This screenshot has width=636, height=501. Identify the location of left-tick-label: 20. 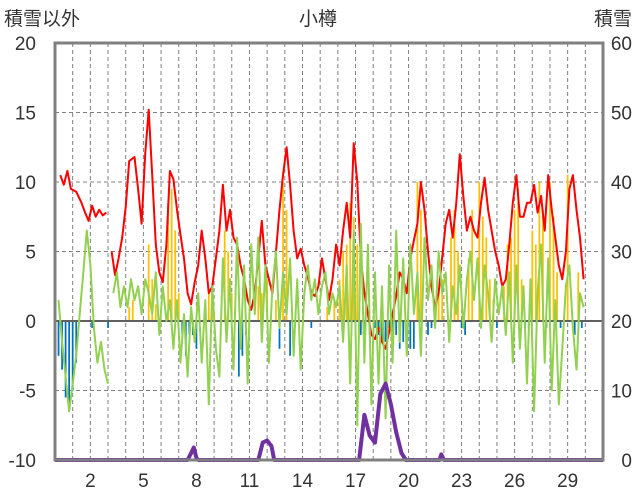
(25, 44).